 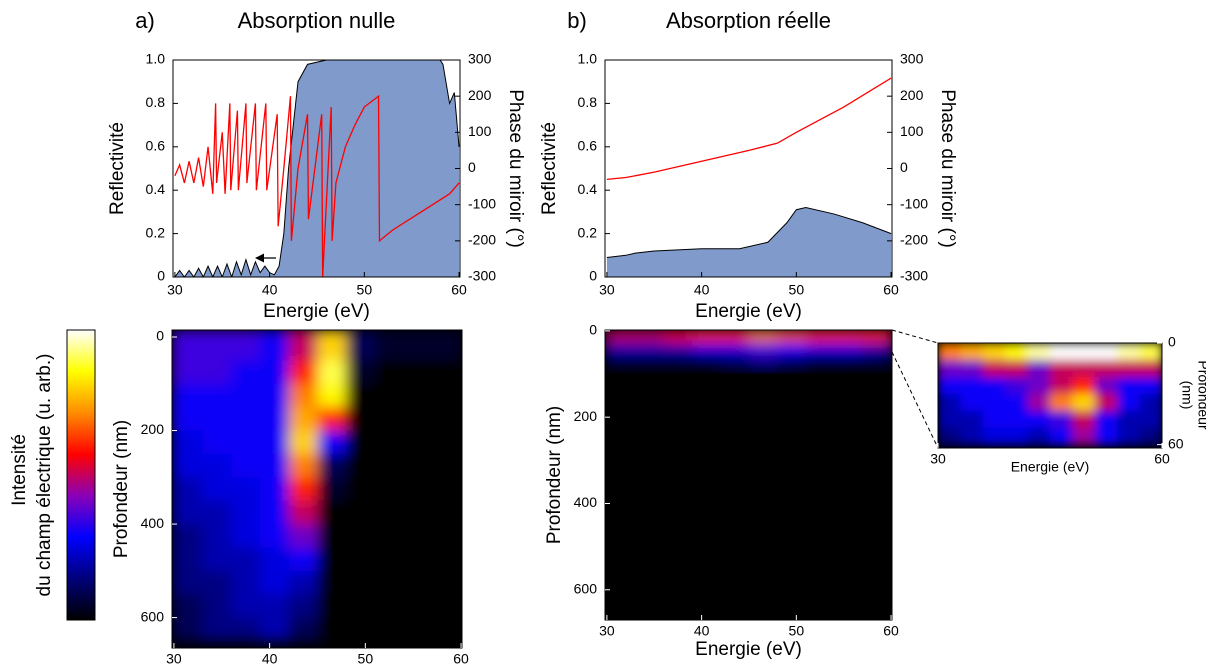 I want to click on y-tick-label: 0.2, so click(x=588, y=232).